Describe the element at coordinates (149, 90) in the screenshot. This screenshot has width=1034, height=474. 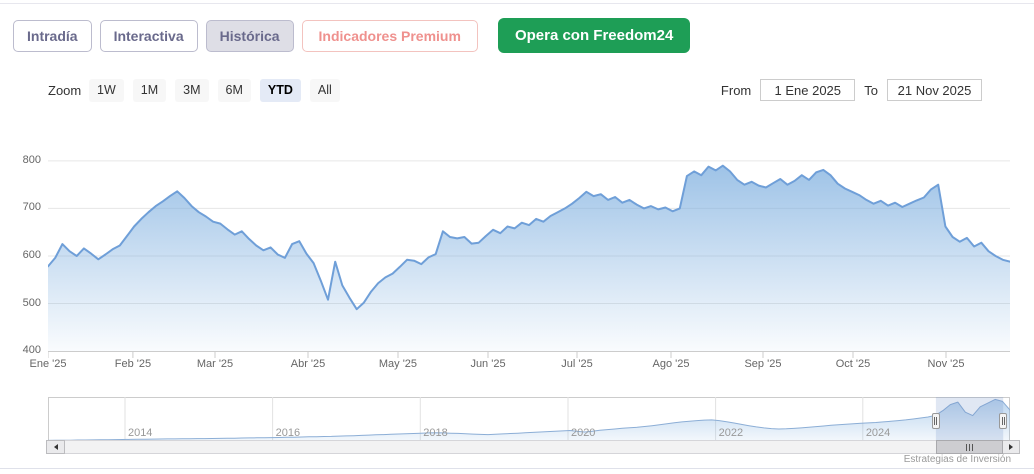
I see `zoom-1m-button: 1M` at that location.